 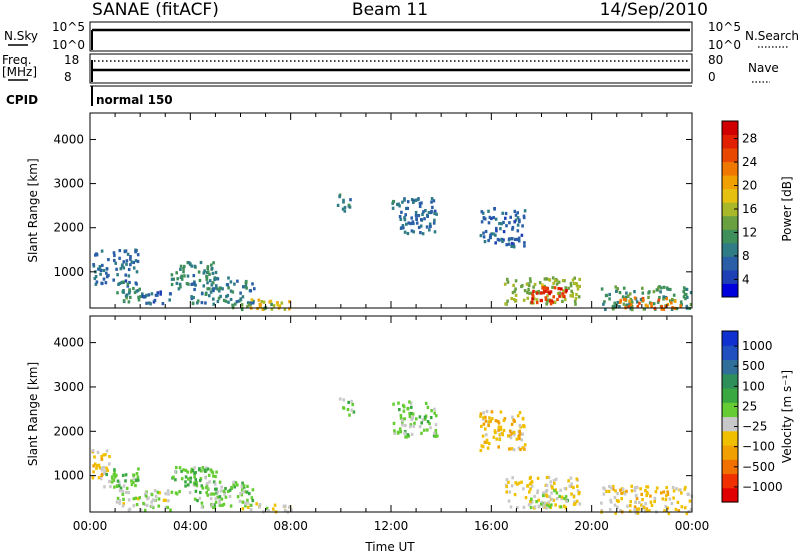 I want to click on y-tick-label: 4000, so click(x=68, y=343).